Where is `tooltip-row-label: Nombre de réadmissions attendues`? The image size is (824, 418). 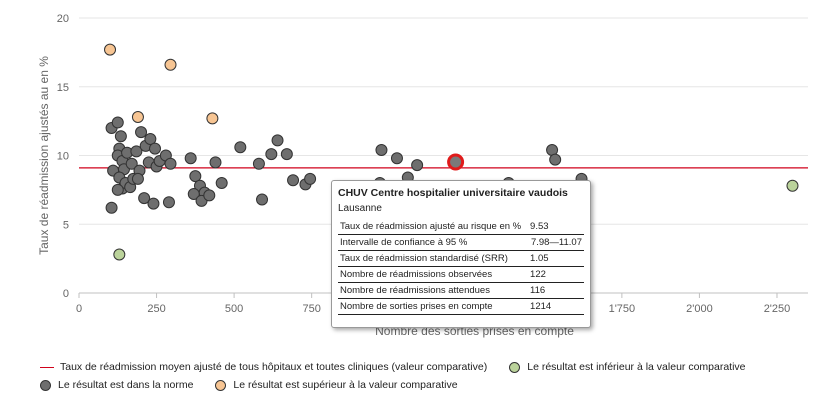 tooltip-row-label: Nombre de réadmissions attendues is located at coordinates (432, 290).